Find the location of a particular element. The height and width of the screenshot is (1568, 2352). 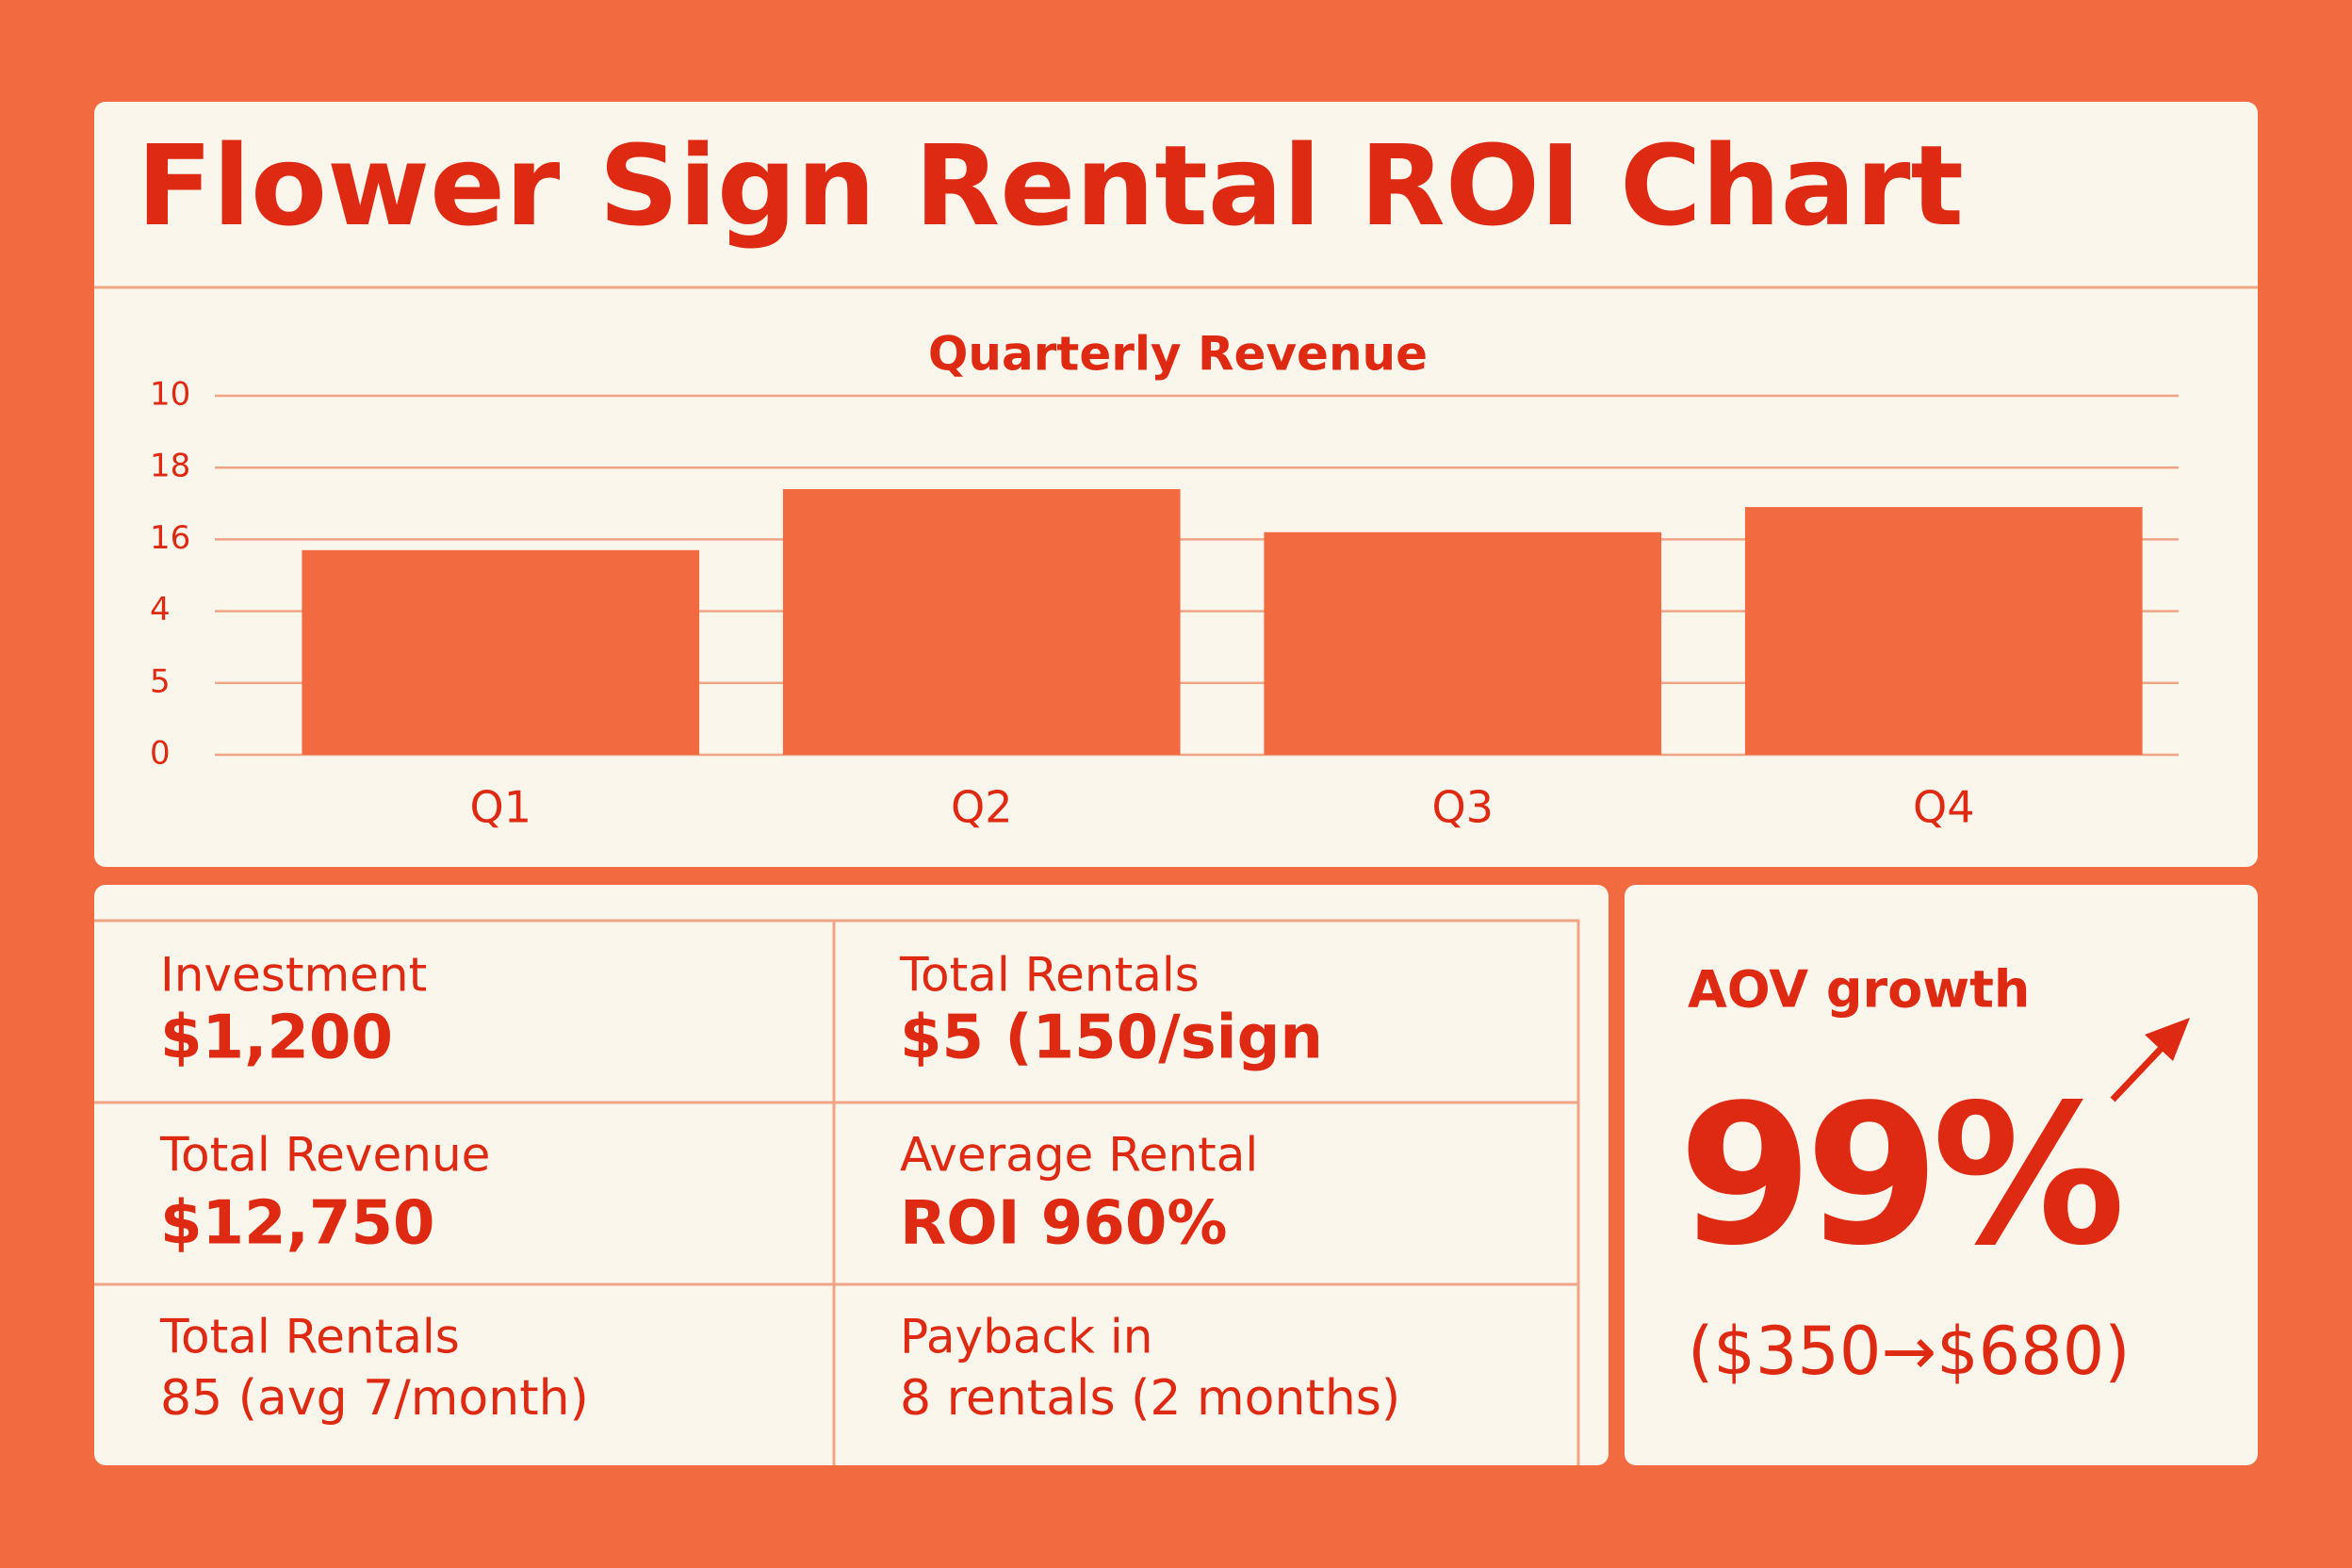

stat-label: Total Revenue is located at coordinates (324, 1156).